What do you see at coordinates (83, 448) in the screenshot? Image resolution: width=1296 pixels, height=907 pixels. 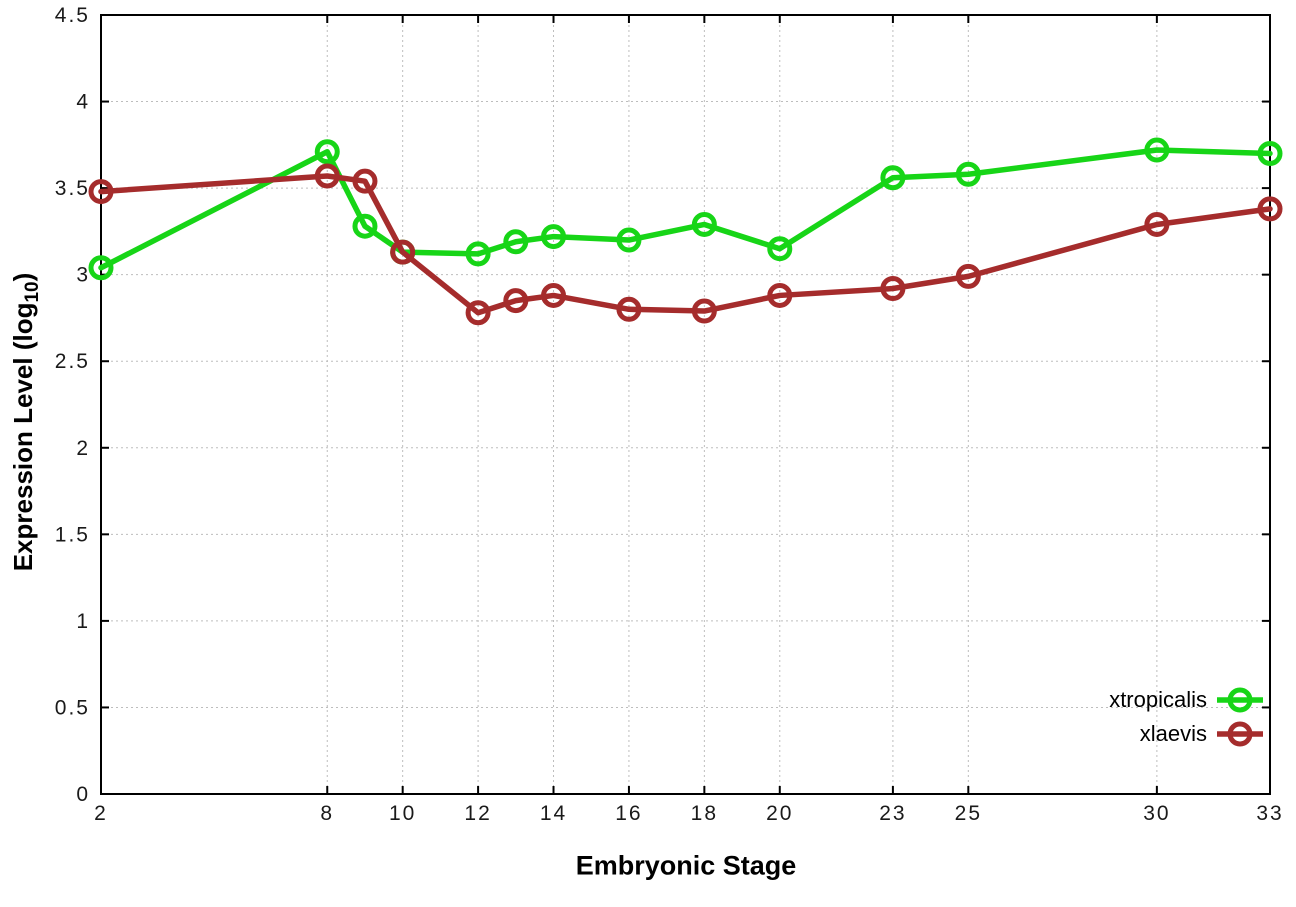 I see `y-tick-label: 2` at bounding box center [83, 448].